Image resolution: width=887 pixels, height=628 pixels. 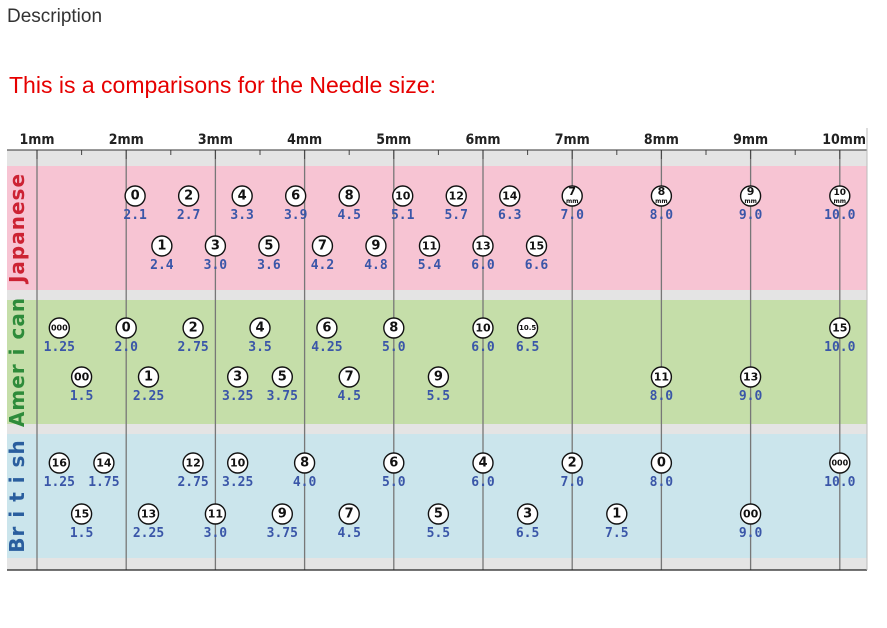 What do you see at coordinates (429, 254) in the screenshot?
I see `japanese-needle-11: 115.4` at bounding box center [429, 254].